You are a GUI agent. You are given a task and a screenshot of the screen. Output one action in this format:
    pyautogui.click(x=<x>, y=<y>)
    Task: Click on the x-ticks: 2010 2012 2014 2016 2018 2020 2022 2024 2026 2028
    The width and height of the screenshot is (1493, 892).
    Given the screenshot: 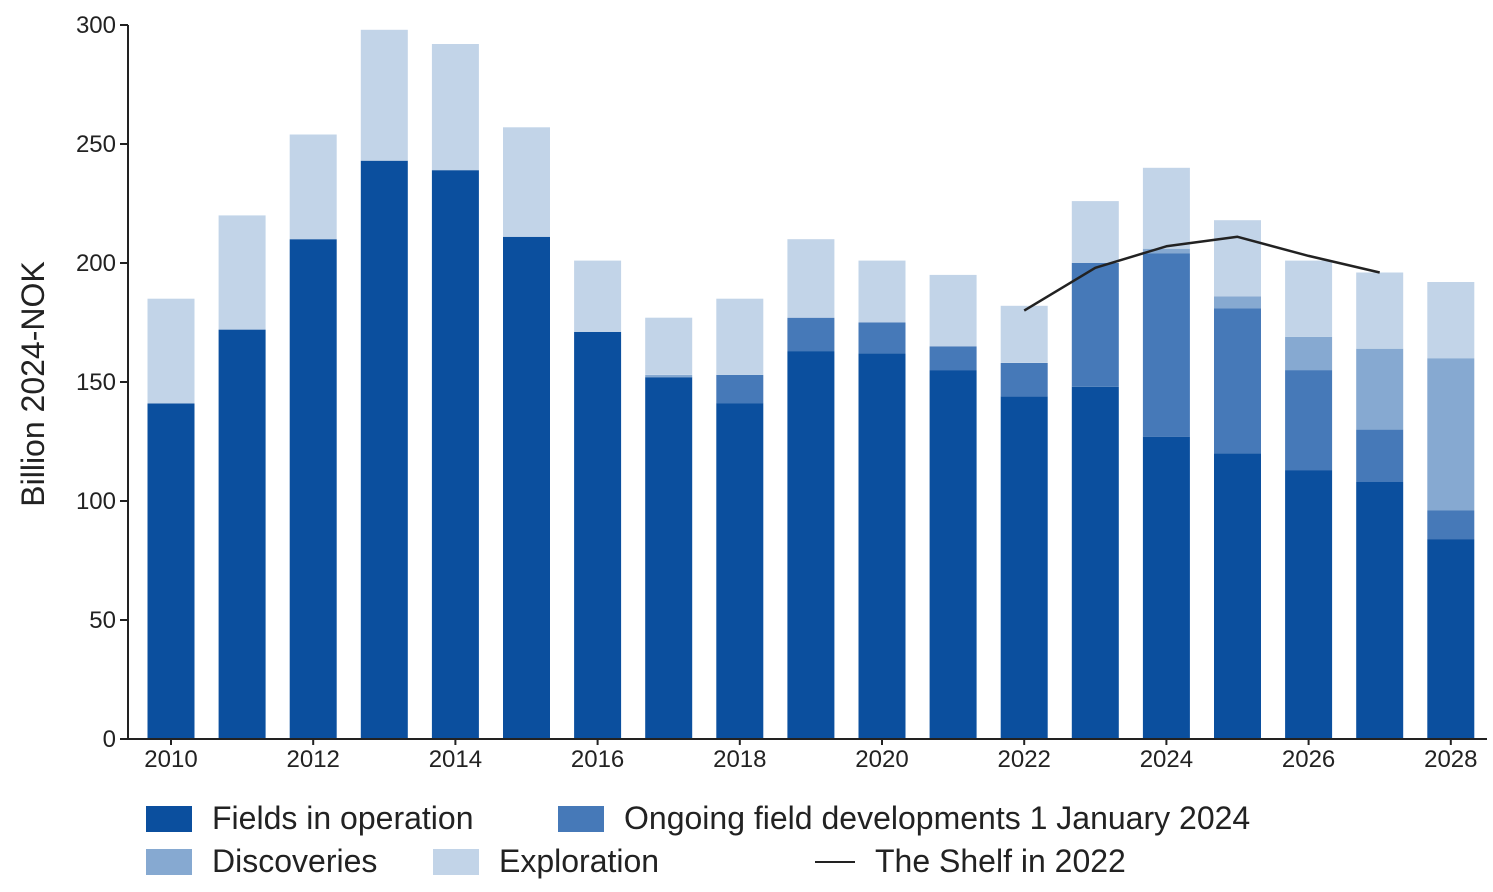 What is the action you would take?
    pyautogui.click(x=810, y=756)
    